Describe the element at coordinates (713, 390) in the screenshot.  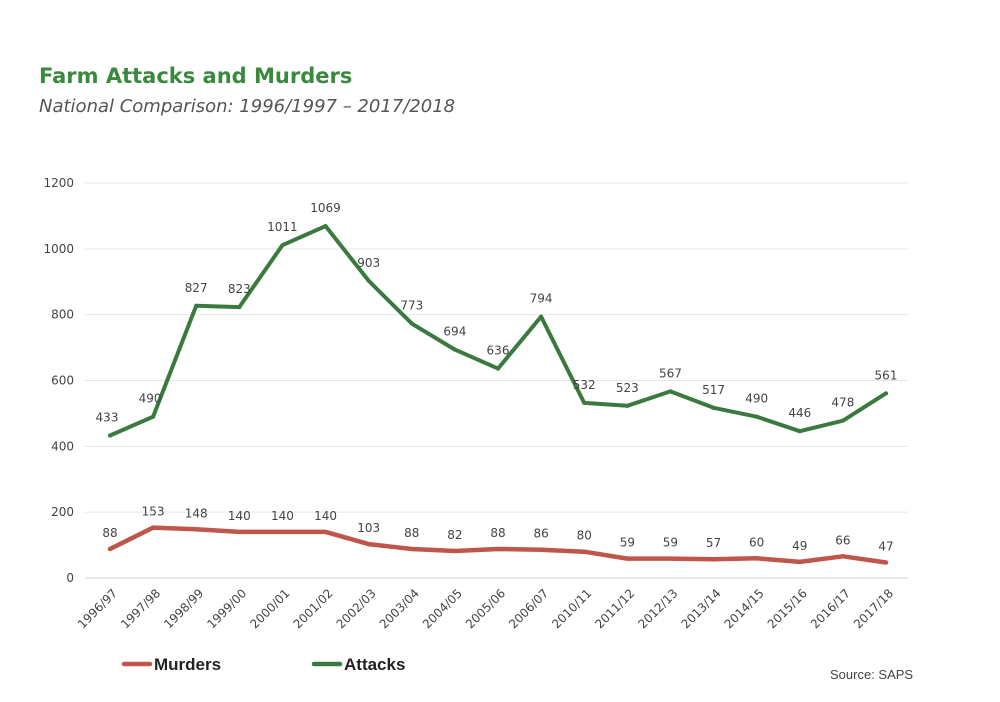
I see `attacks-data-label: 517` at that location.